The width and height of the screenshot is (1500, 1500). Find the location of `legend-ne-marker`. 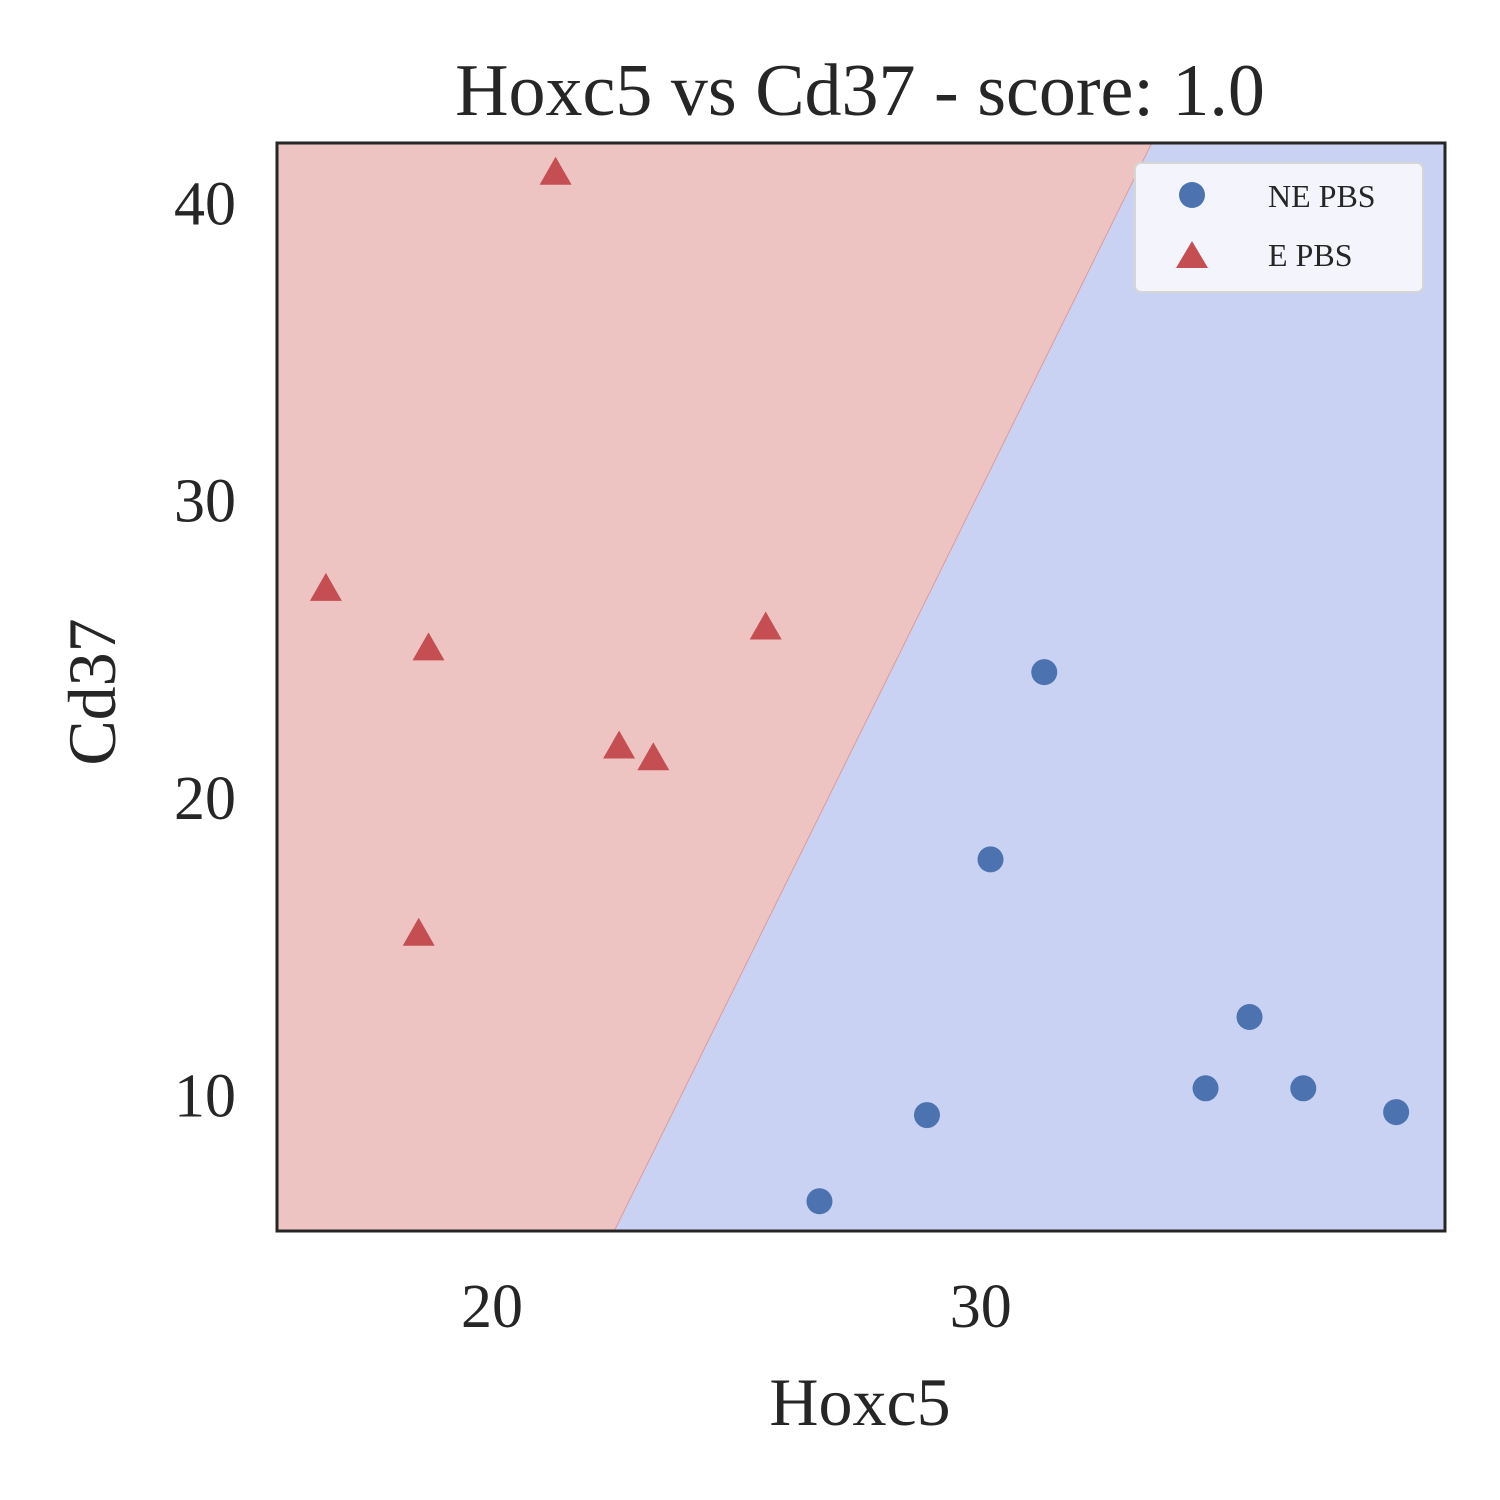

legend-ne-marker is located at coordinates (1192, 195).